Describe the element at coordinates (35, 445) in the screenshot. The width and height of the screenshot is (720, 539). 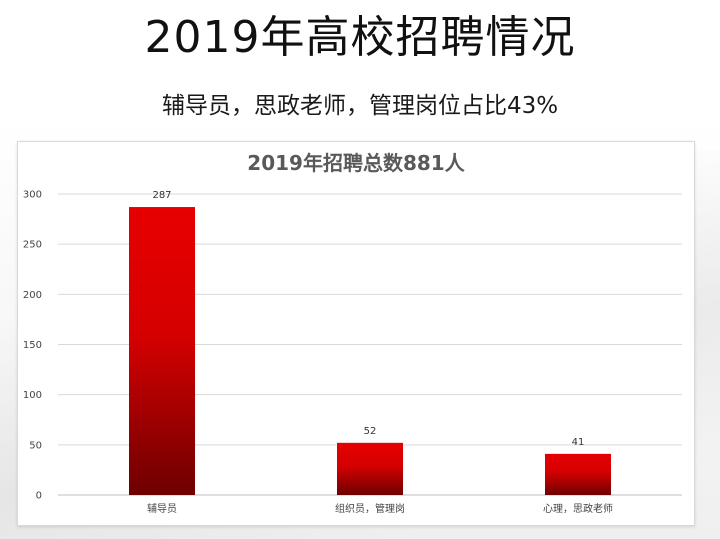
I see `y-tick-label: 50` at that location.